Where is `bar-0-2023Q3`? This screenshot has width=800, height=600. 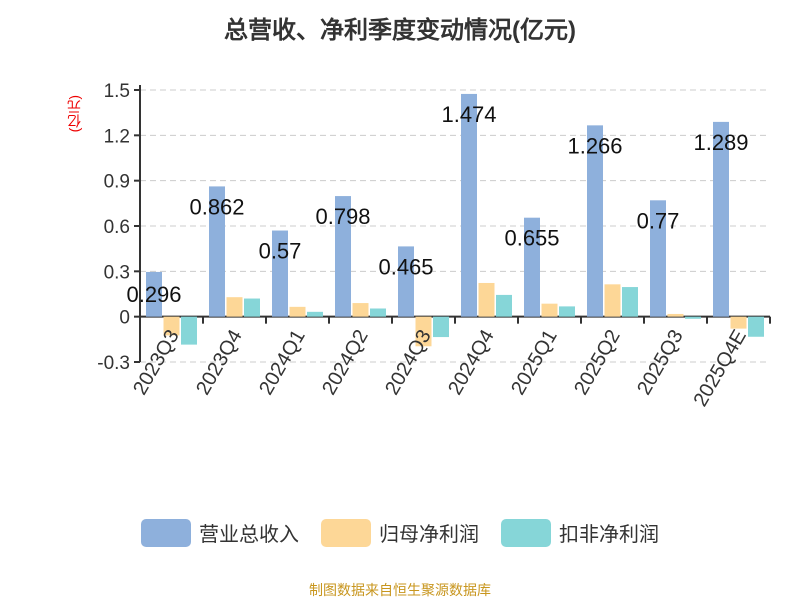 bar-0-2023Q3 is located at coordinates (154, 294).